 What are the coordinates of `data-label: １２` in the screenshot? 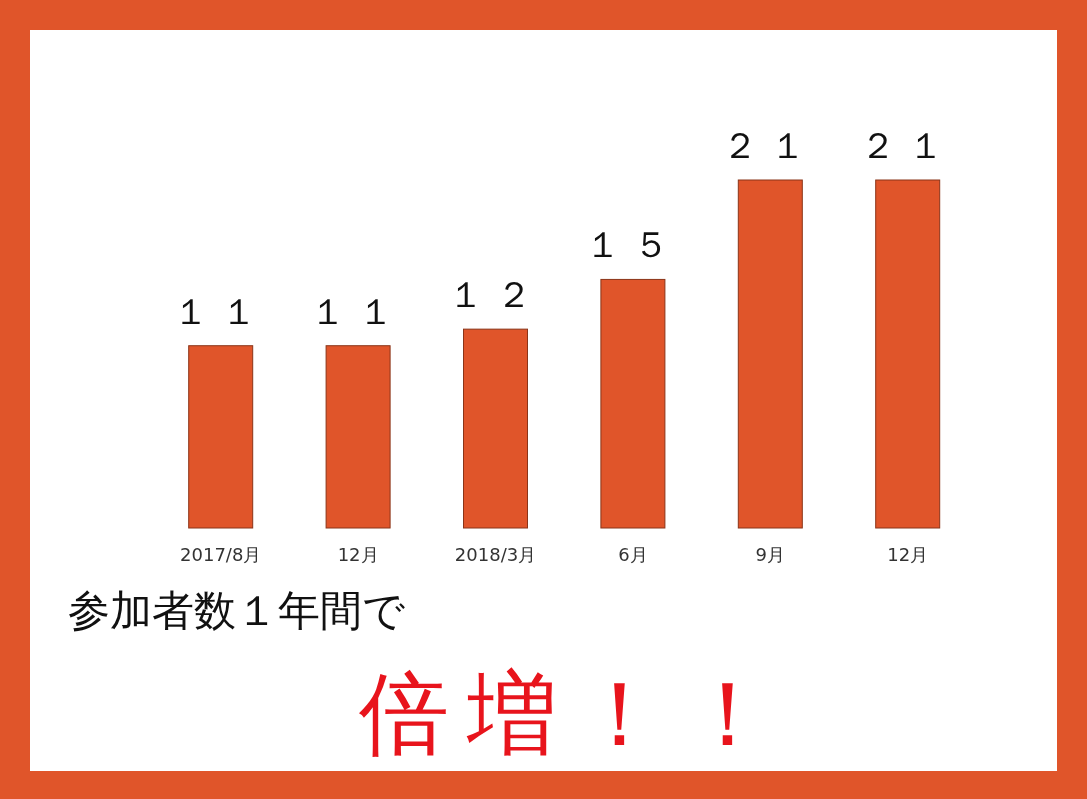 It's located at (495, 295).